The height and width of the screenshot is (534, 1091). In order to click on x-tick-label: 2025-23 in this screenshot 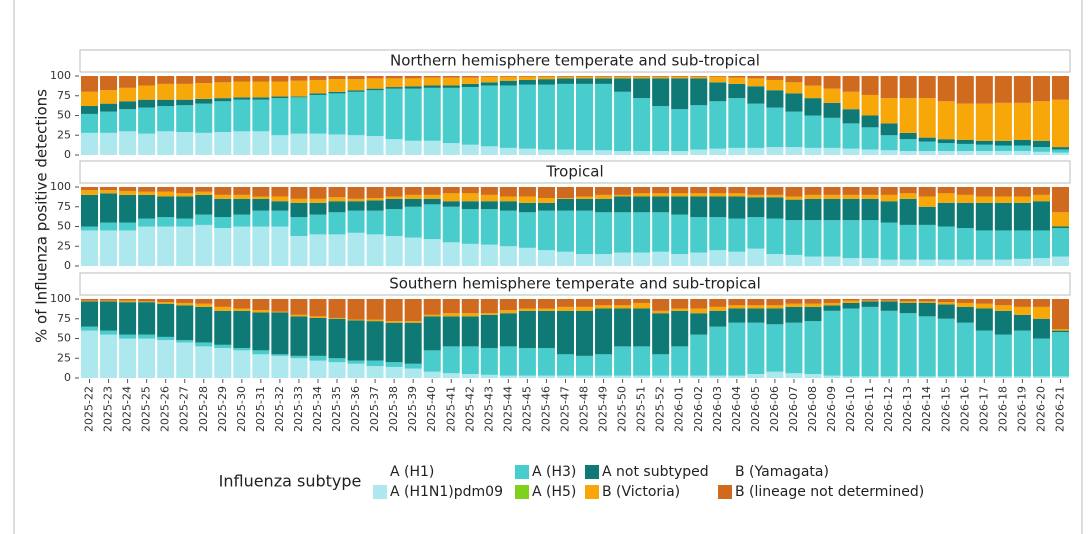, I will do `click(108, 409)`.